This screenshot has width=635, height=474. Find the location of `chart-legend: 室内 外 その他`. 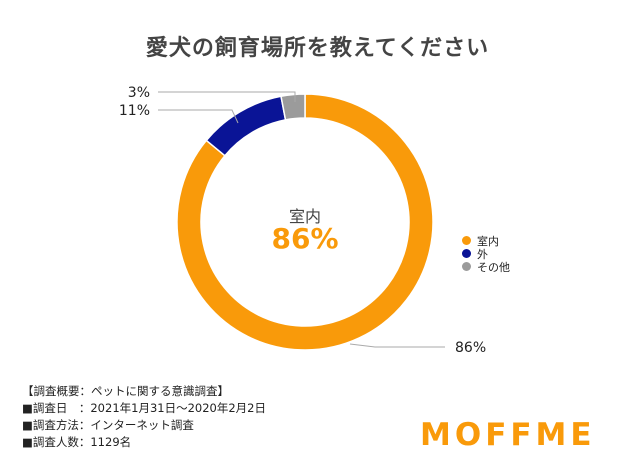

chart-legend: 室内 外 その他 is located at coordinates (486, 254).